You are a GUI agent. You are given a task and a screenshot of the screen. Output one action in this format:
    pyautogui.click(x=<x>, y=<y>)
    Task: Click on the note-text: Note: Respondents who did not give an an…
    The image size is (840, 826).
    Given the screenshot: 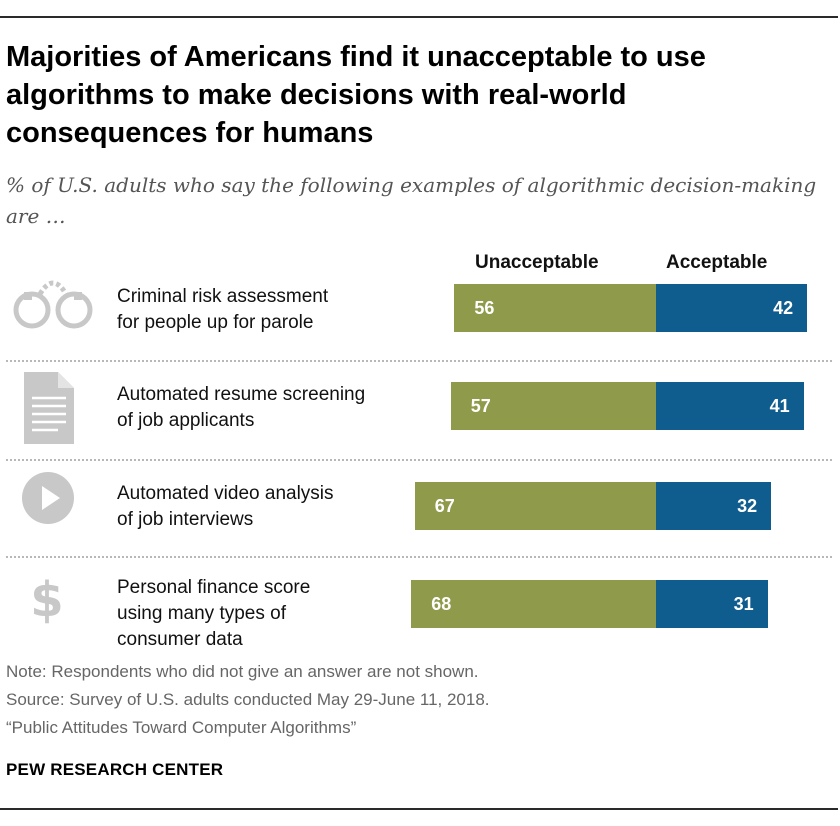 What is the action you would take?
    pyautogui.click(x=242, y=671)
    